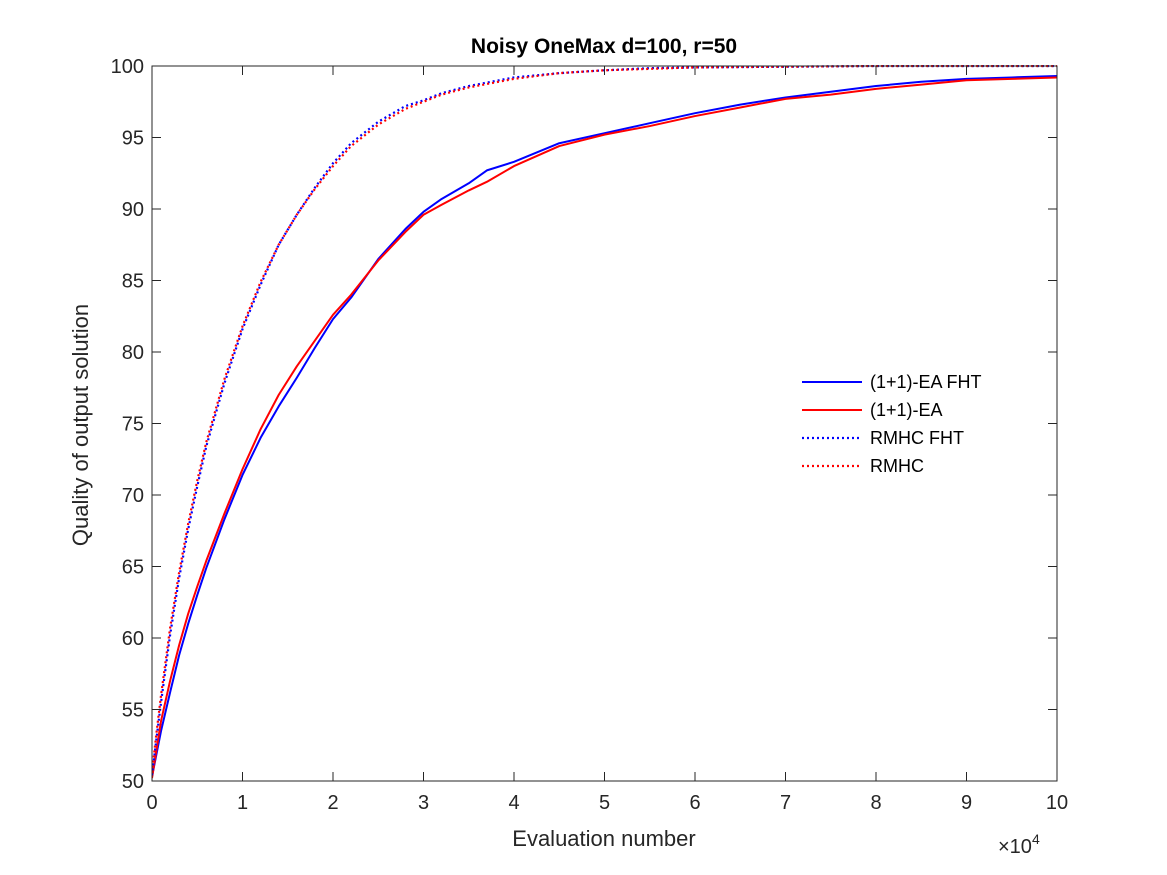 The width and height of the screenshot is (1167, 875). I want to click on x-axis-exponent: ×10⁴, so click(1019, 844).